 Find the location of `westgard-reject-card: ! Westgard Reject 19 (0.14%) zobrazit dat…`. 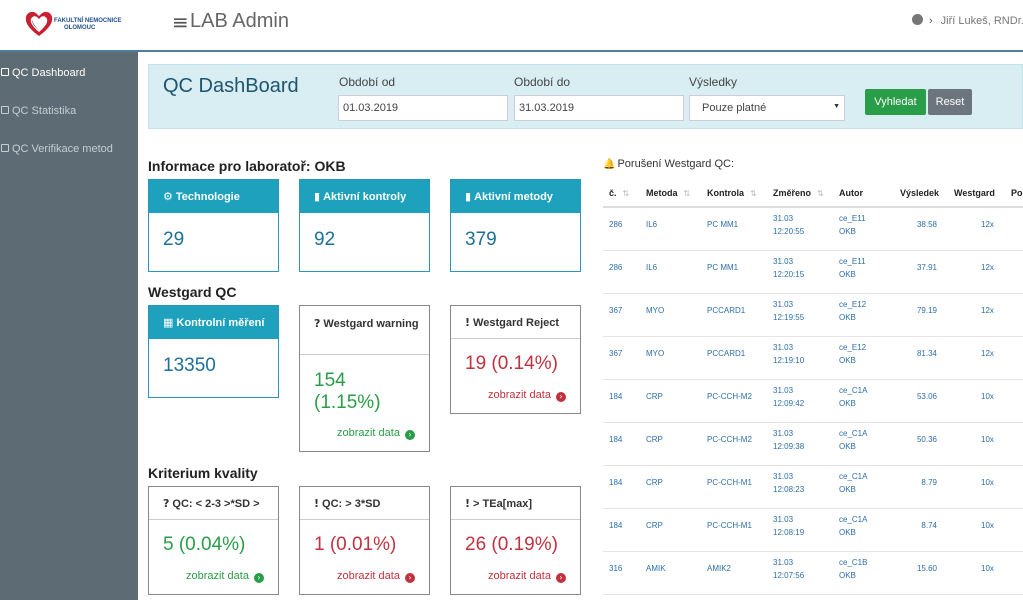

westgard-reject-card: ! Westgard Reject 19 (0.14%) zobrazit dat… is located at coordinates (515, 359).